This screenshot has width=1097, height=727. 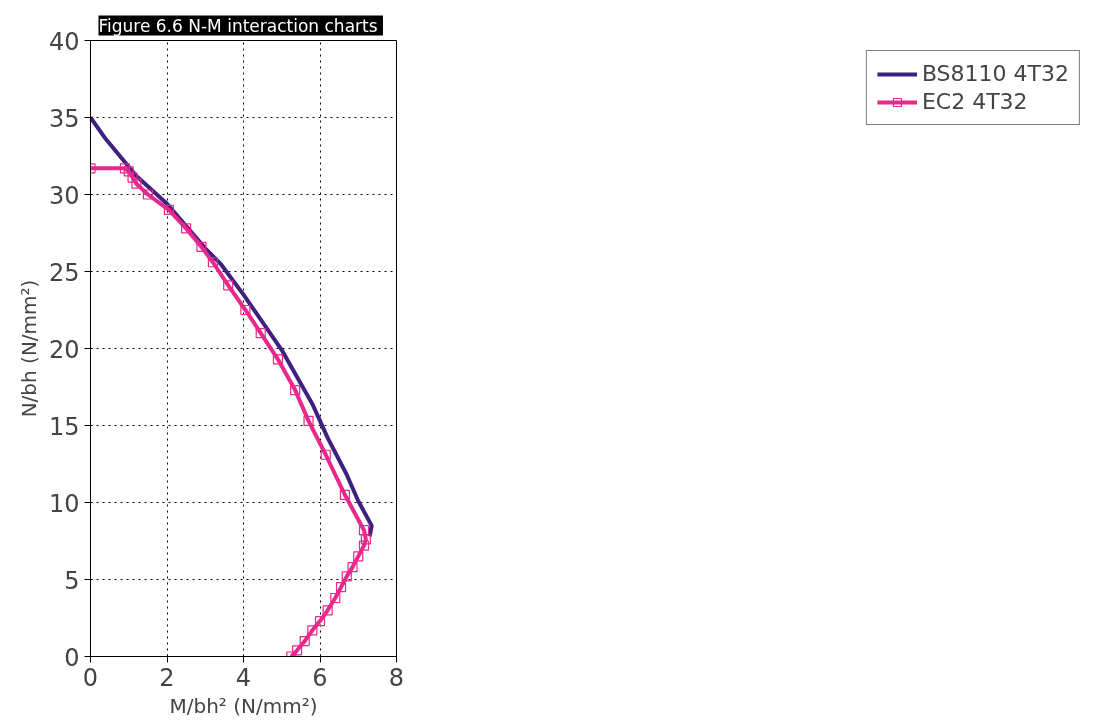 What do you see at coordinates (64, 41) in the screenshot?
I see `y-tick-label: 40` at bounding box center [64, 41].